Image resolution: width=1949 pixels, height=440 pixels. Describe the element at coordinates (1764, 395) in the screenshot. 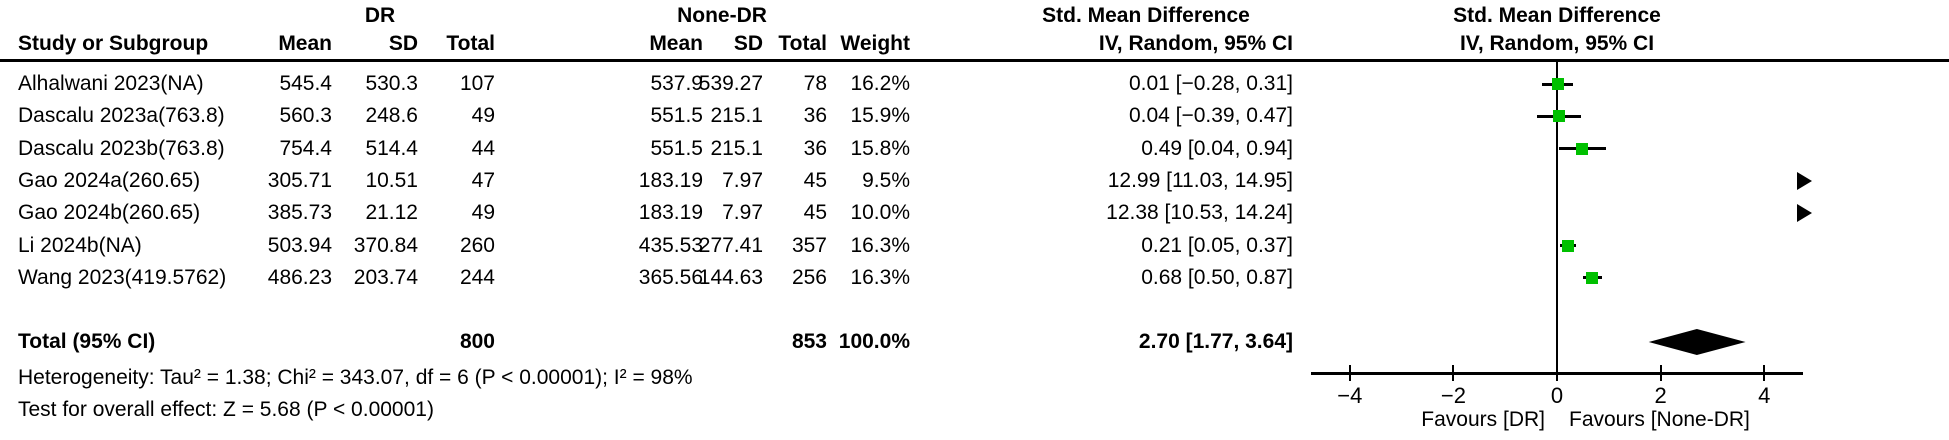

I see `axis-tick-label: 4` at that location.